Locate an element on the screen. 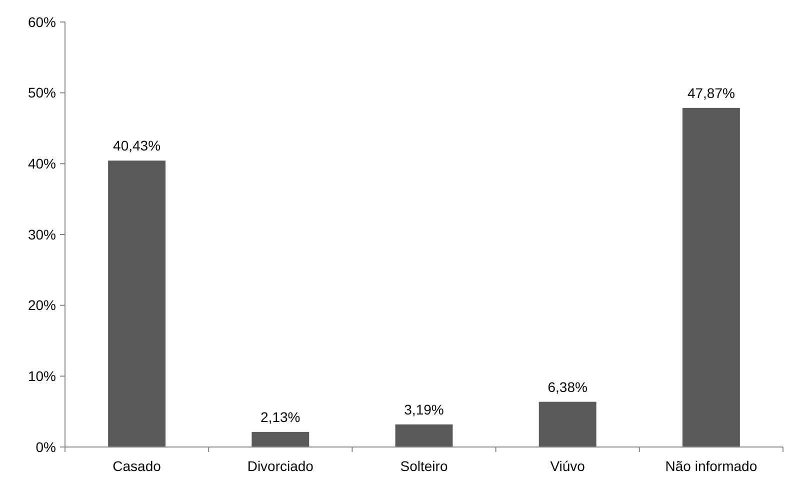 This screenshot has height=488, width=791. x-tick-label: Viúvo is located at coordinates (568, 466).